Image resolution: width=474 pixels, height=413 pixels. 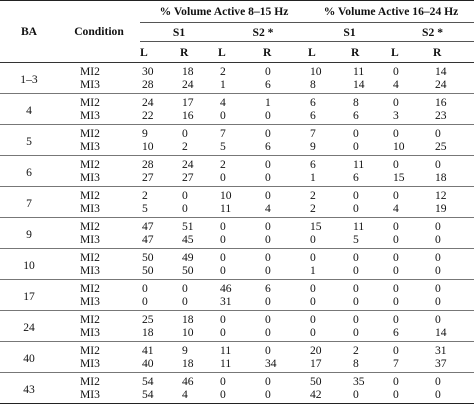 I want to click on table-row: 9 MI2 47 51 0 0 15 11 0 0, so click(x=237, y=233).